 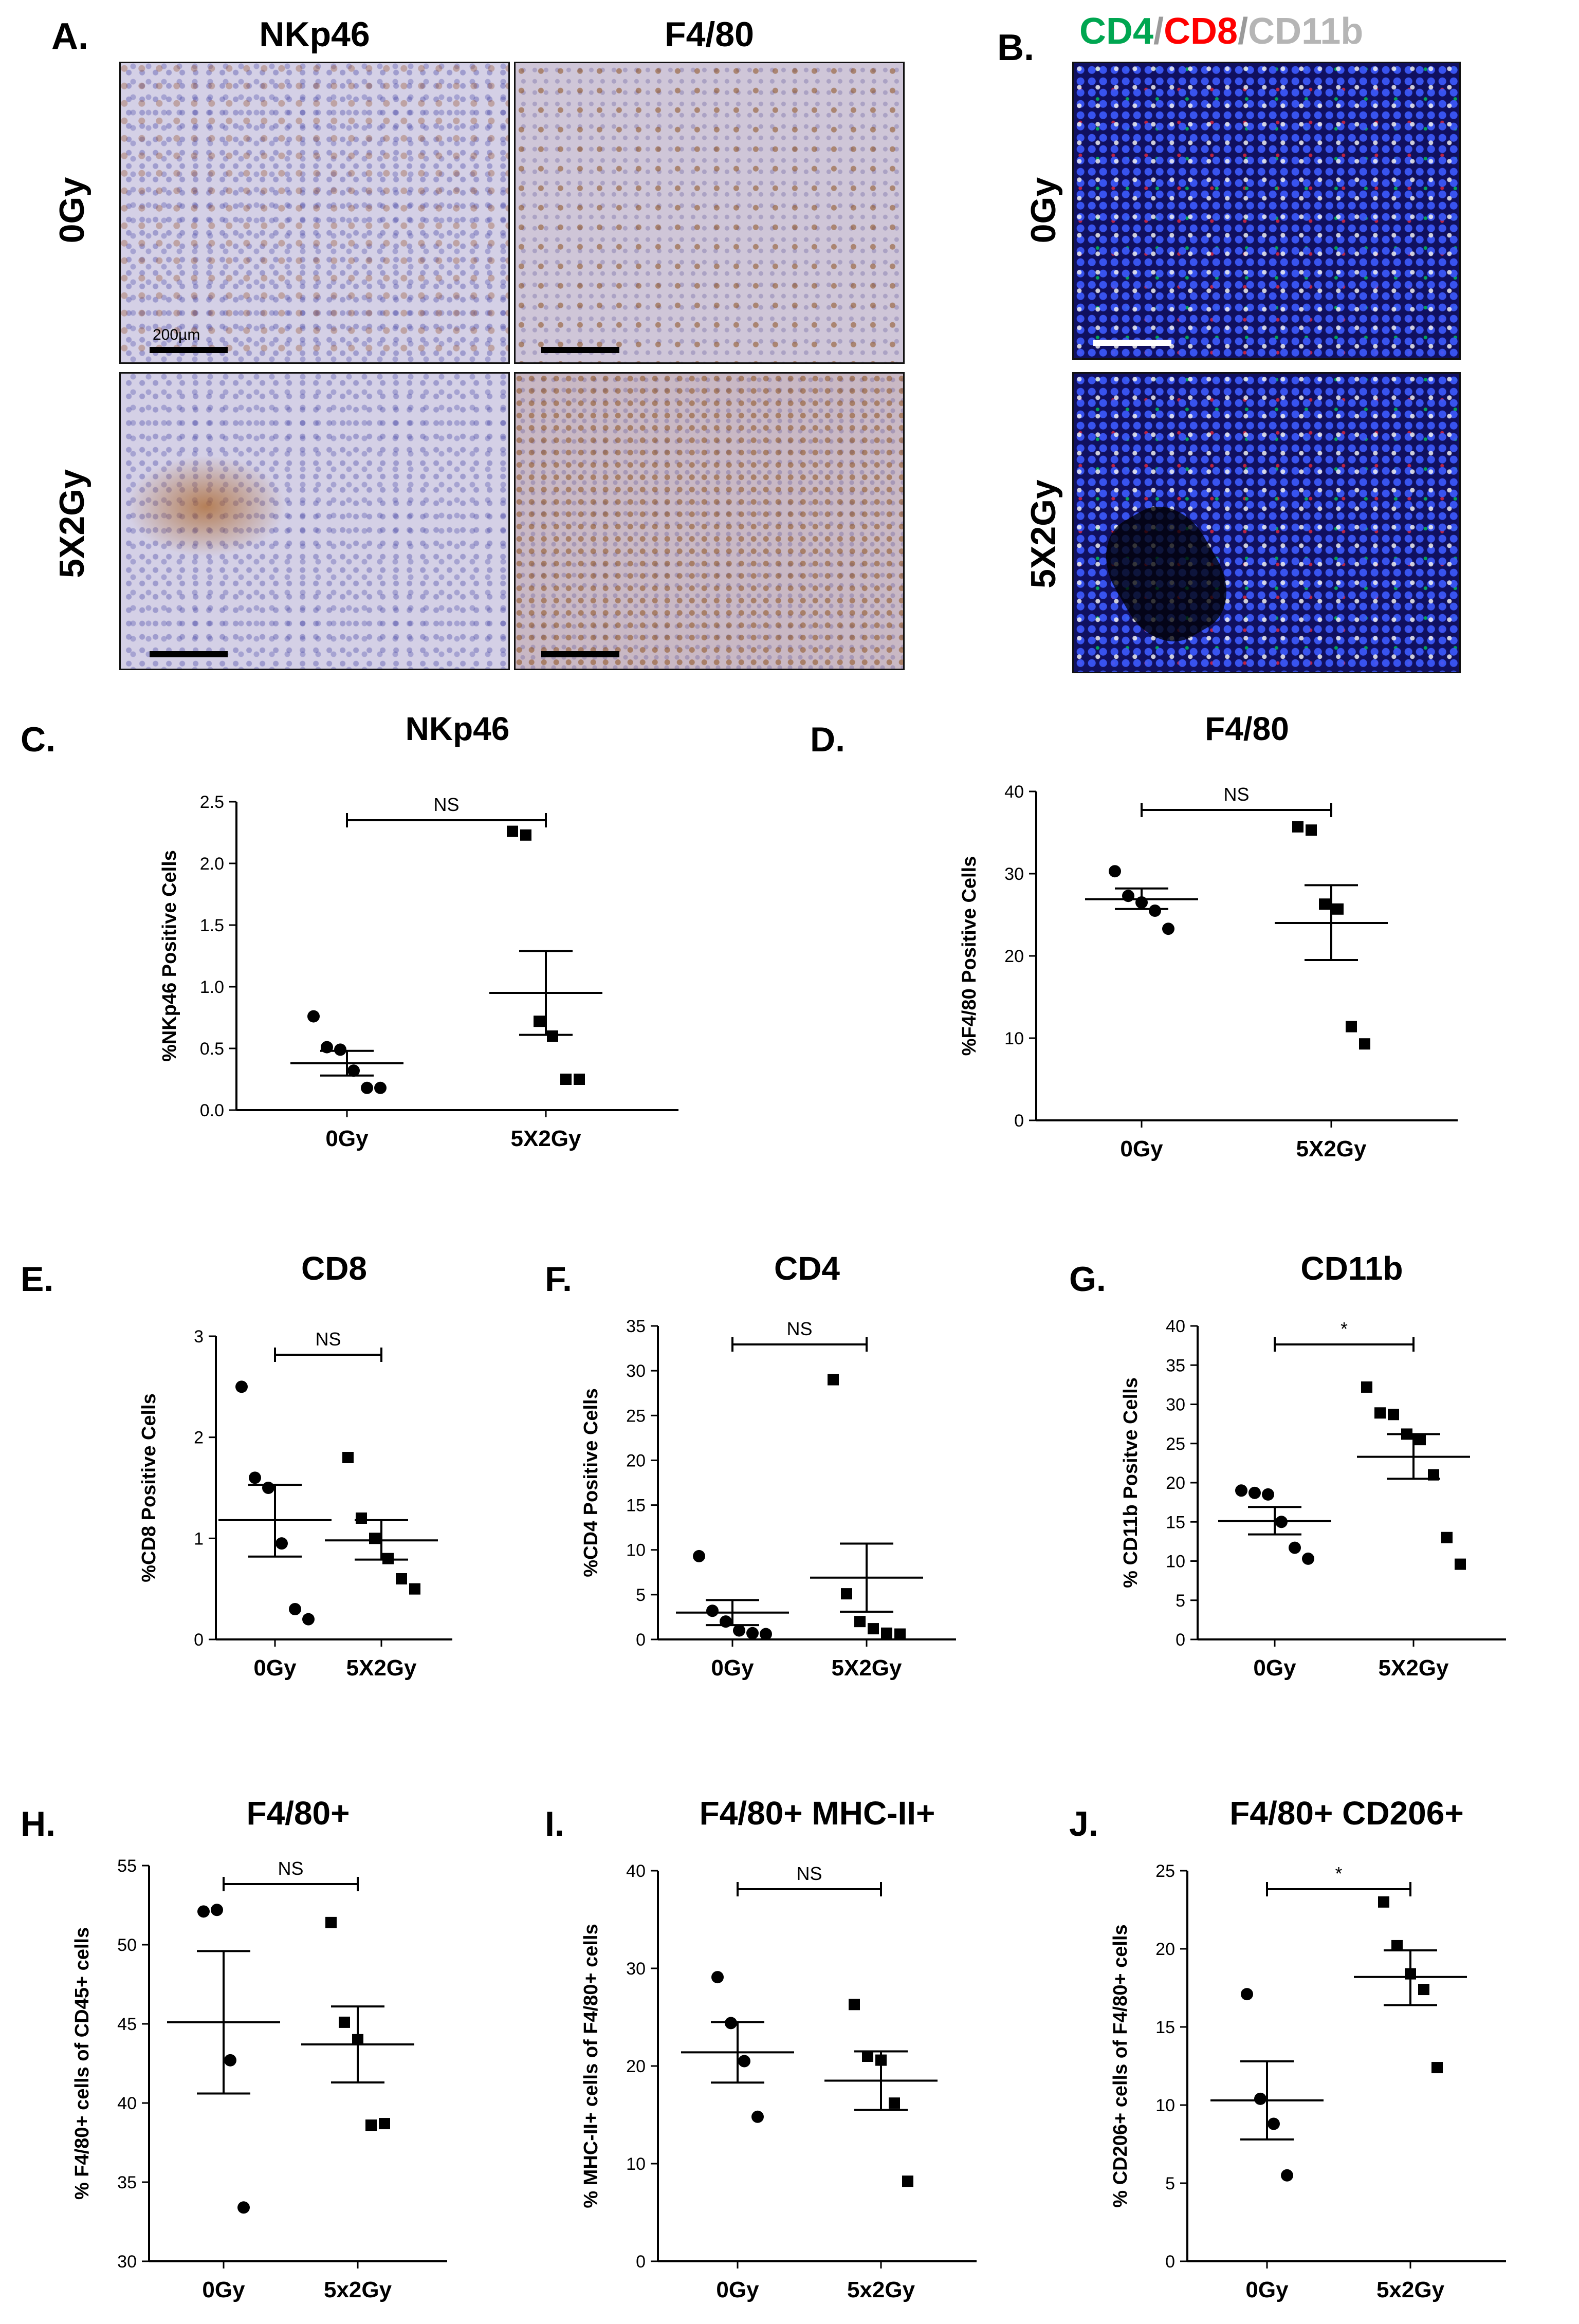 I want to click on panel-b-title-cd4: CD4, so click(x=1117, y=32).